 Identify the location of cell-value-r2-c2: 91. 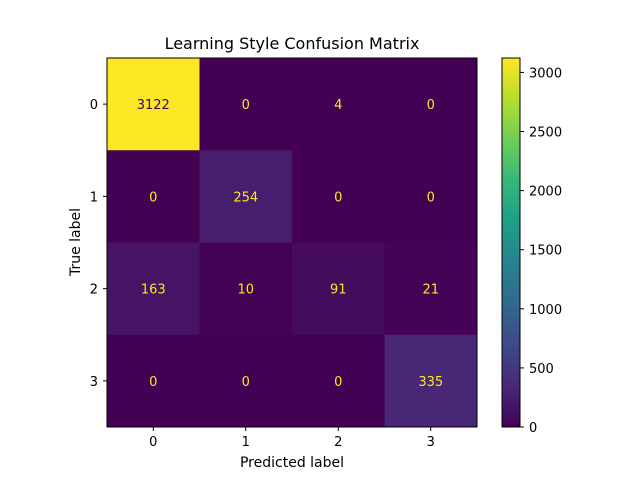
(338, 290).